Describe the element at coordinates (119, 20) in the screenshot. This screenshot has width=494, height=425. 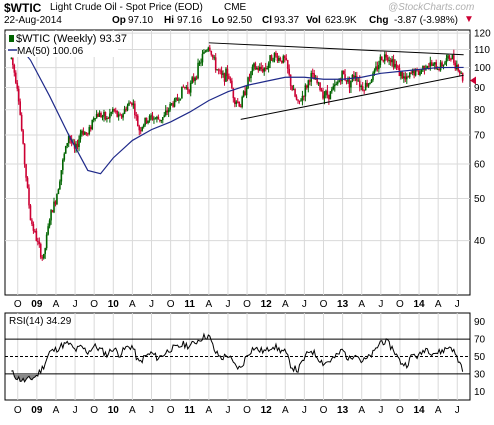
I see `open-label: Op` at that location.